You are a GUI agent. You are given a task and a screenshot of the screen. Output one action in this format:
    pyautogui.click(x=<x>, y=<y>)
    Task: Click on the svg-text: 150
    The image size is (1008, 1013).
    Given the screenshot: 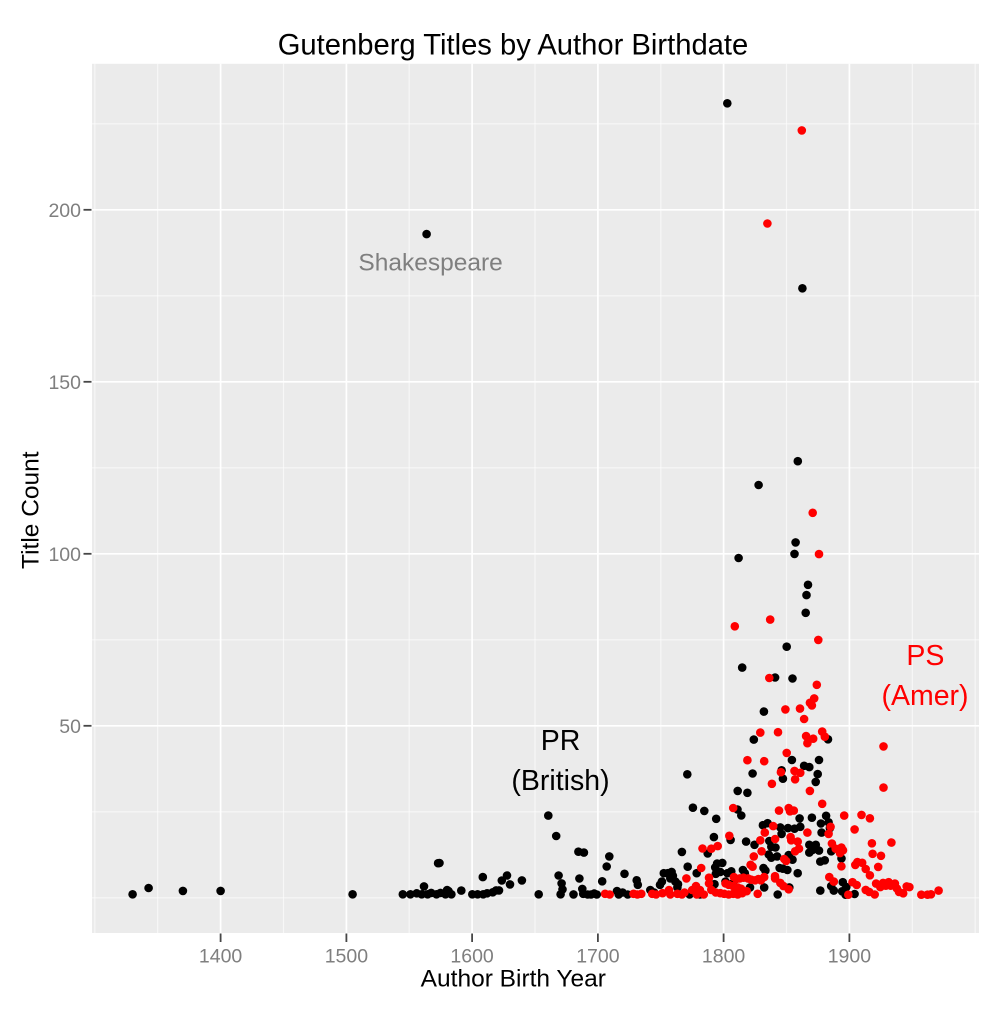 What is the action you would take?
    pyautogui.click(x=64, y=383)
    